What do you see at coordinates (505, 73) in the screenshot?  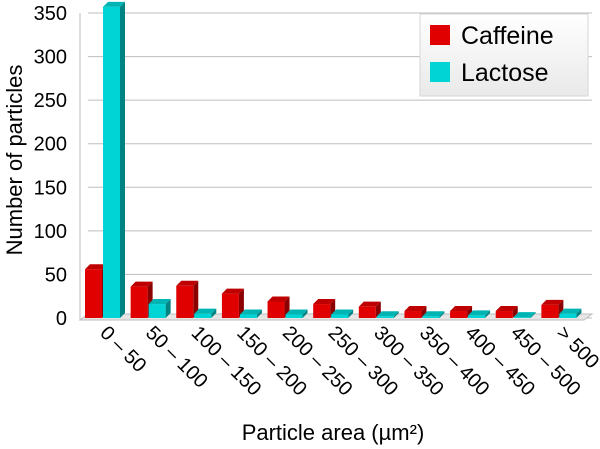 I see `legend-label-lactose: Lactose` at bounding box center [505, 73].